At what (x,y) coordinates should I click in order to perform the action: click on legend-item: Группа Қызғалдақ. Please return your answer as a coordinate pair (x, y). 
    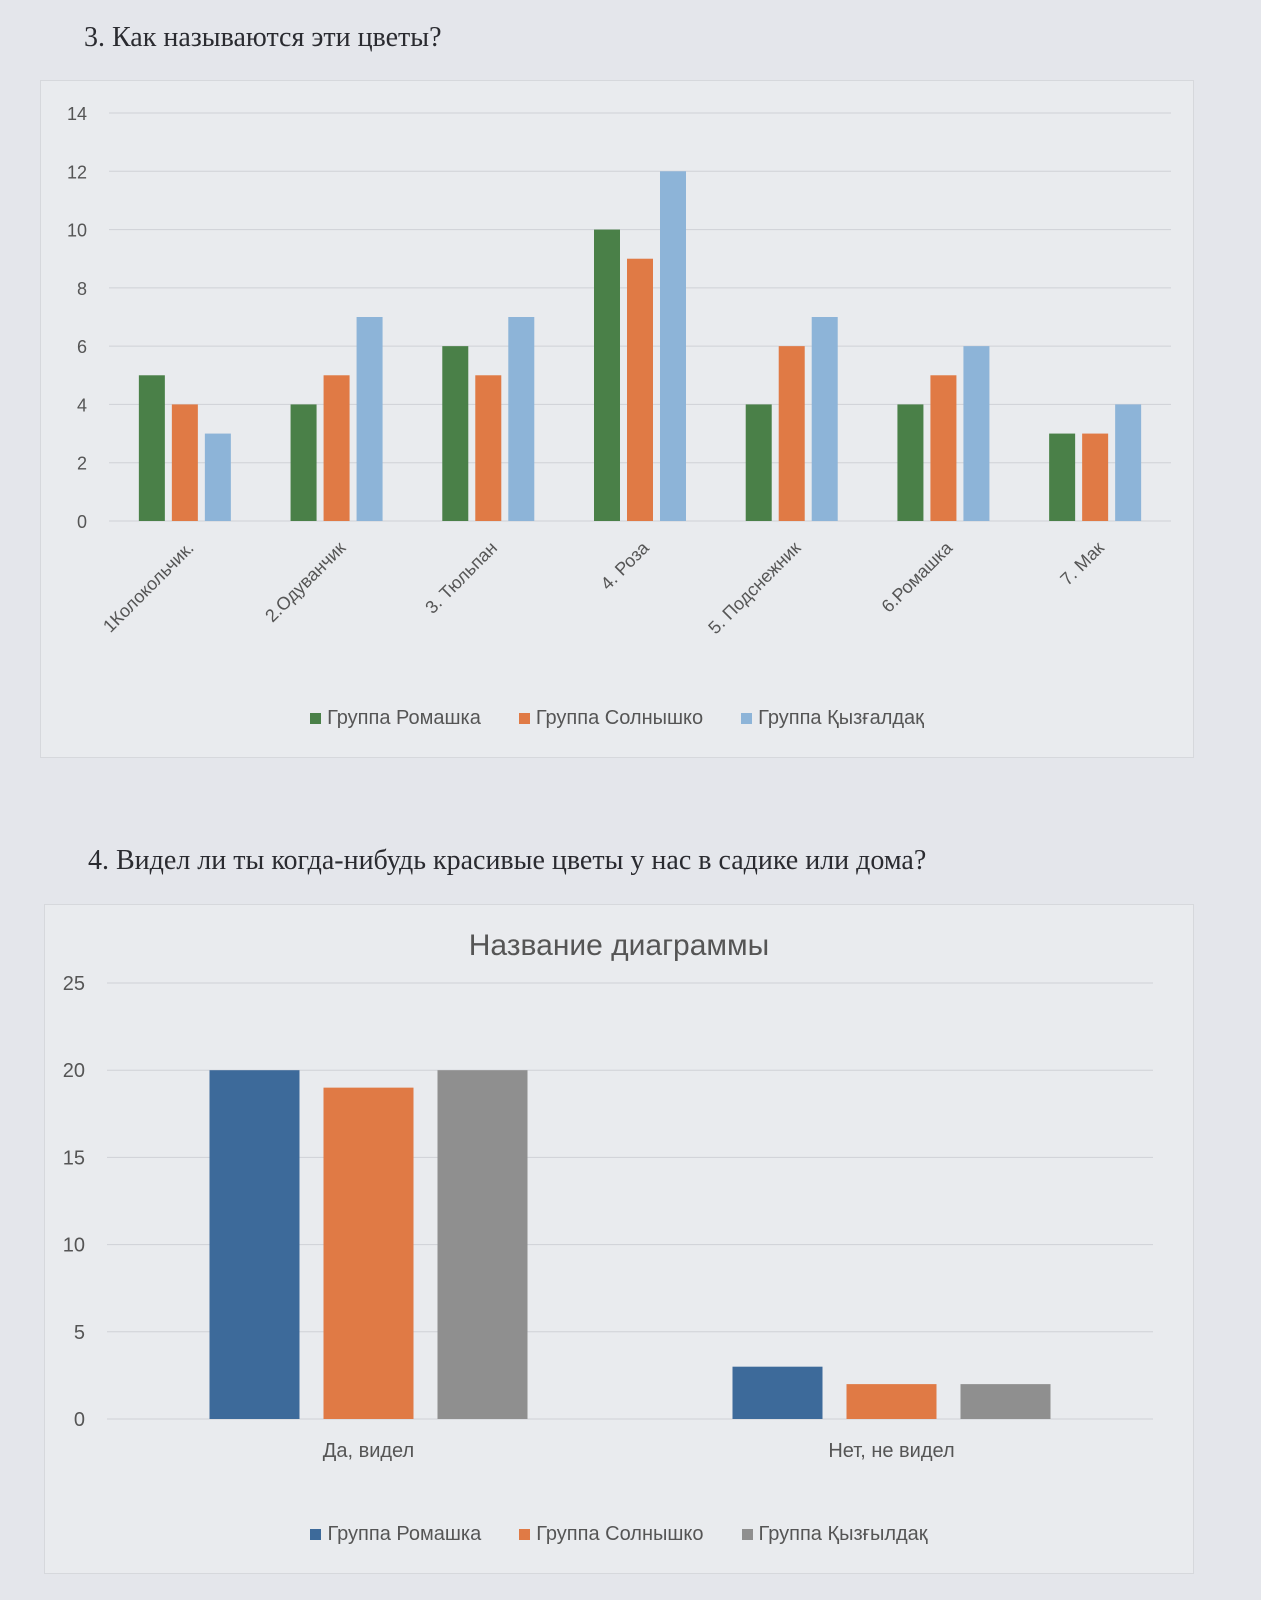
    Looking at the image, I should click on (832, 718).